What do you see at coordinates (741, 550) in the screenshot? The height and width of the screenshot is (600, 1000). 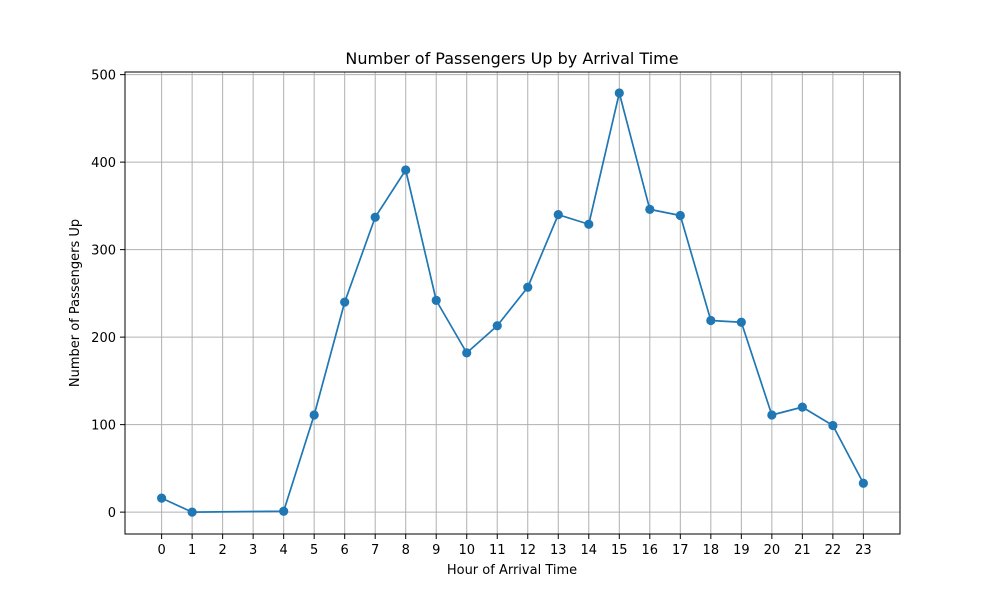 I see `x-tick-label: 19` at bounding box center [741, 550].